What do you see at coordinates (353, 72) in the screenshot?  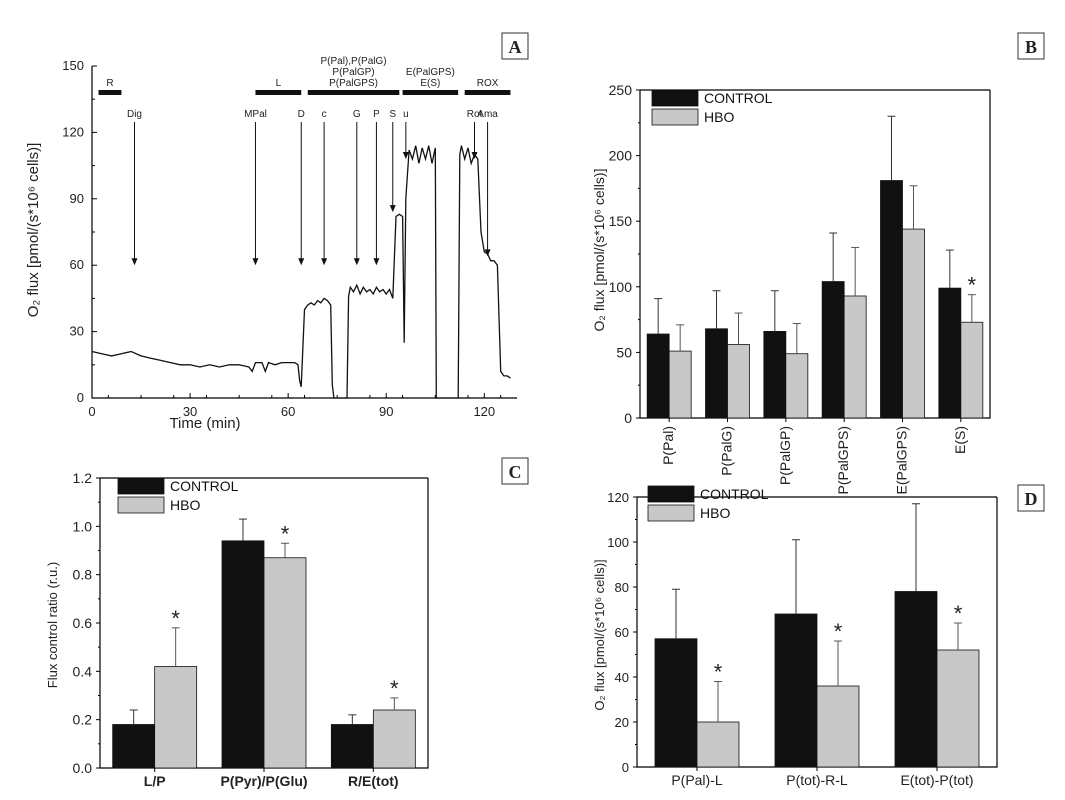 I see `panel-a-state-label: P(PalGP)` at bounding box center [353, 72].